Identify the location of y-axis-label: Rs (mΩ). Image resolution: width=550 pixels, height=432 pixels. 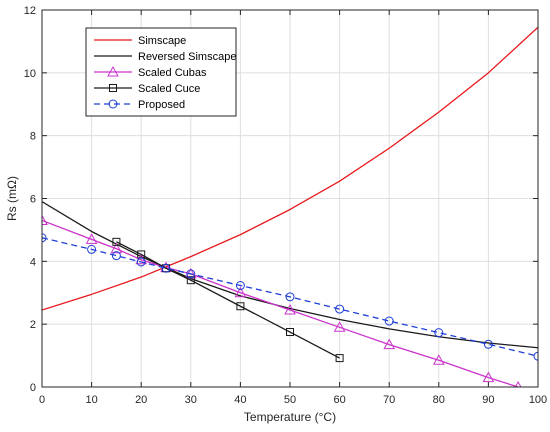
(12, 198).